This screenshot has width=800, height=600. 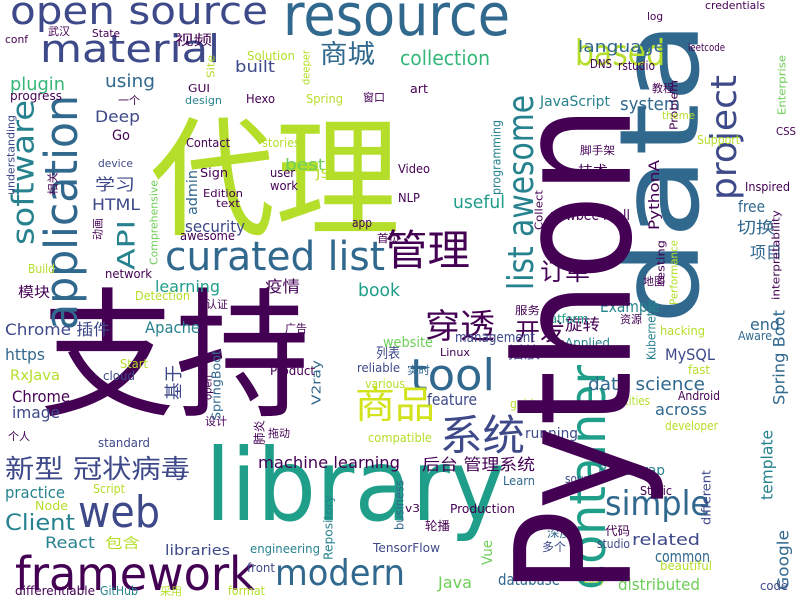 I want to click on word: admin, so click(x=193, y=192).